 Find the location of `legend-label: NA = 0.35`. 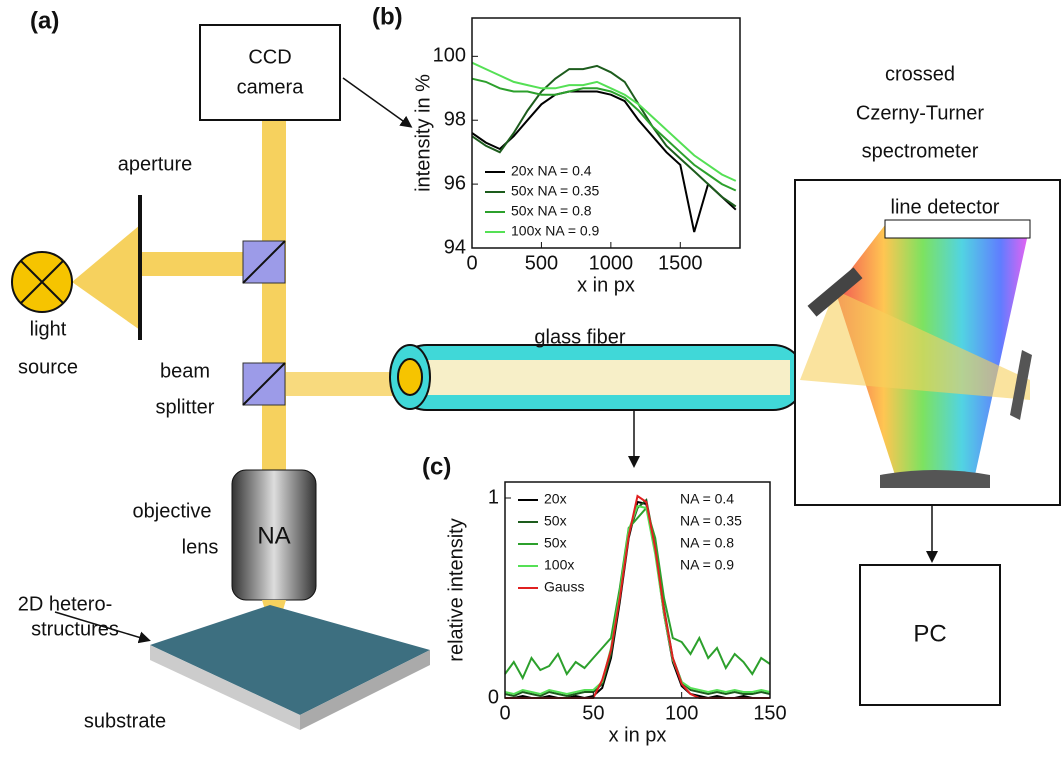

legend-label: NA = 0.35 is located at coordinates (711, 521).